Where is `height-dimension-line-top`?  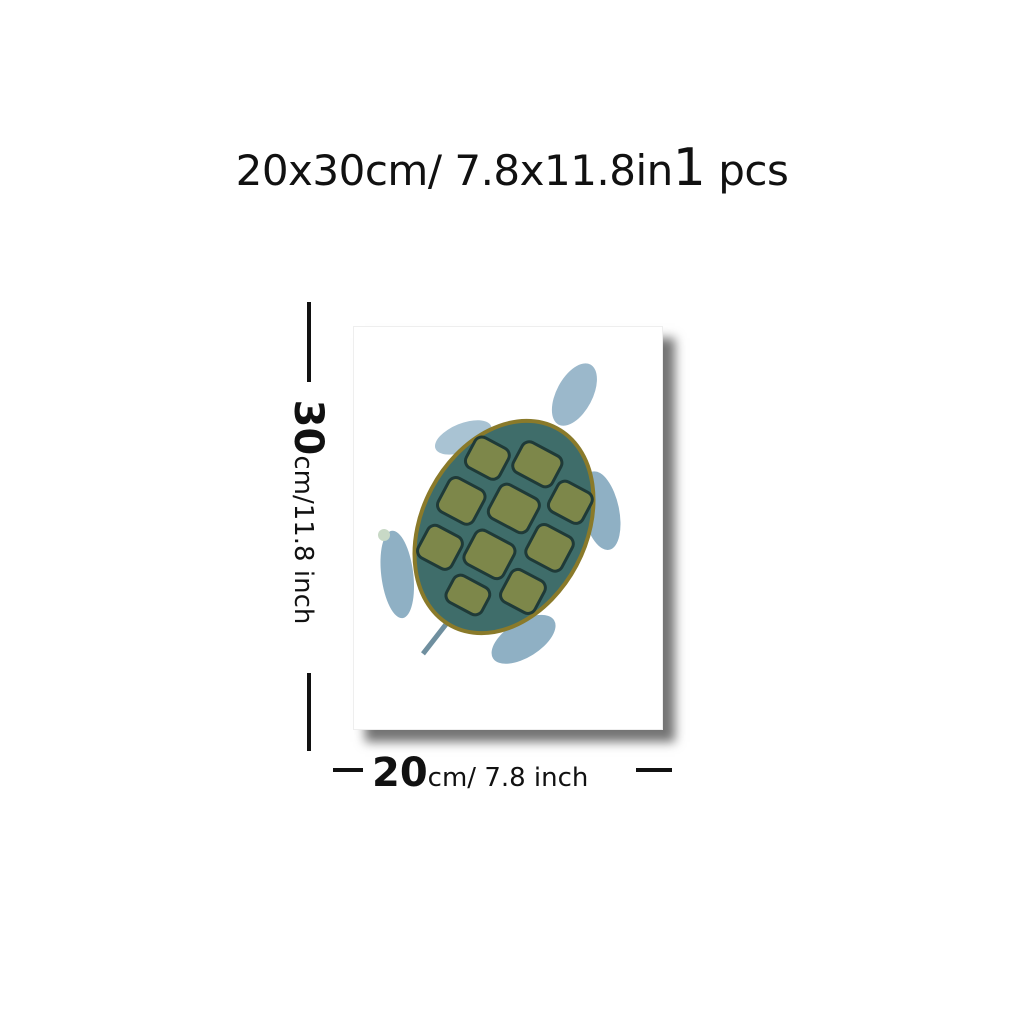
height-dimension-line-top is located at coordinates (309, 342).